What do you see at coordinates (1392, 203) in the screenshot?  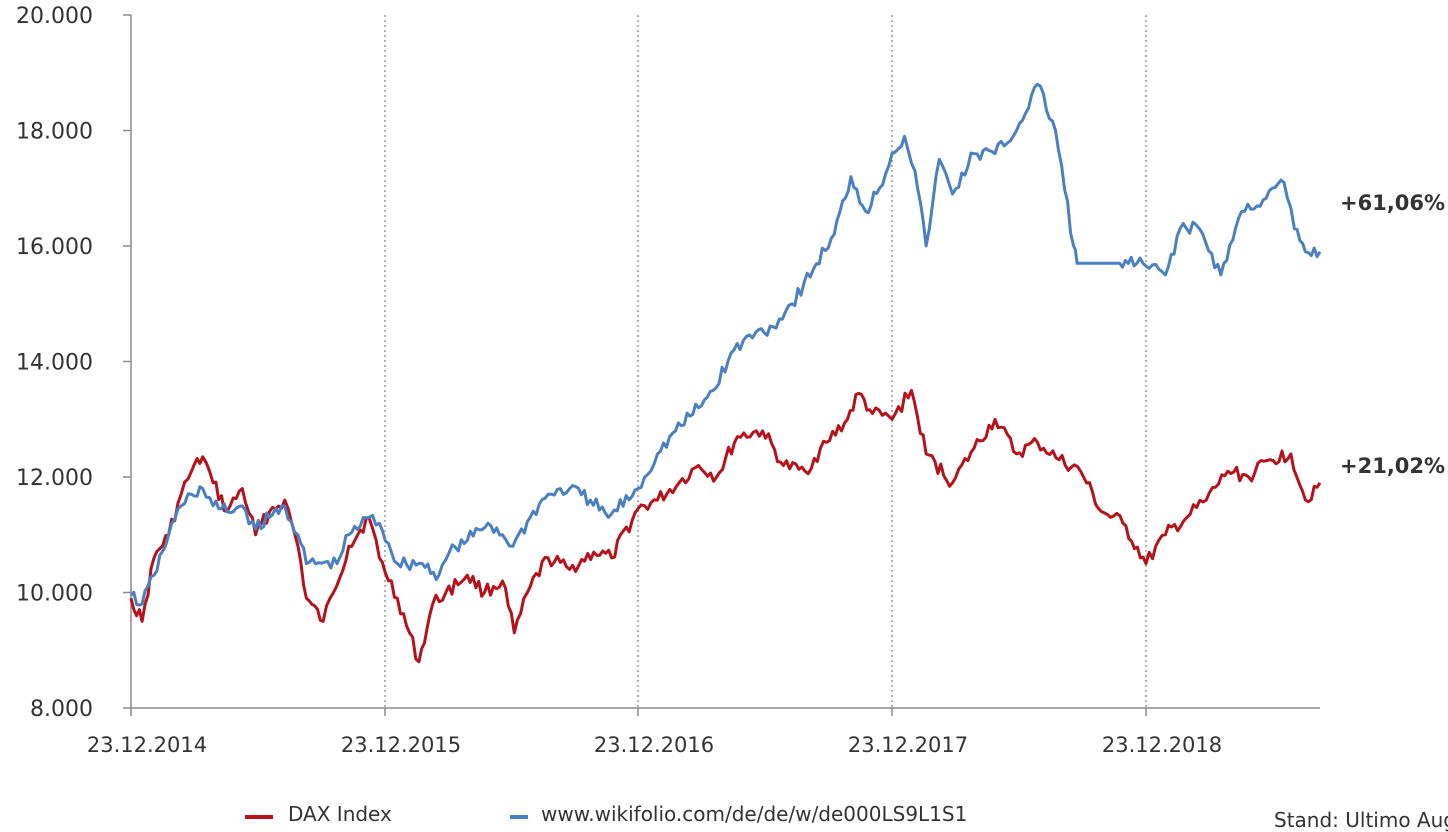 I see `end-label-wikifolio: +61,06%` at bounding box center [1392, 203].